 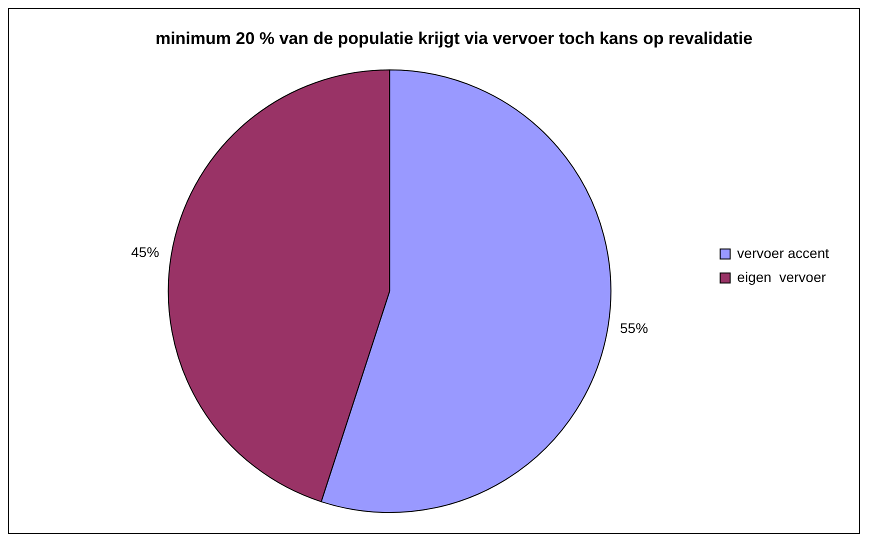 What do you see at coordinates (634, 328) in the screenshot?
I see `data-label: 55%` at bounding box center [634, 328].